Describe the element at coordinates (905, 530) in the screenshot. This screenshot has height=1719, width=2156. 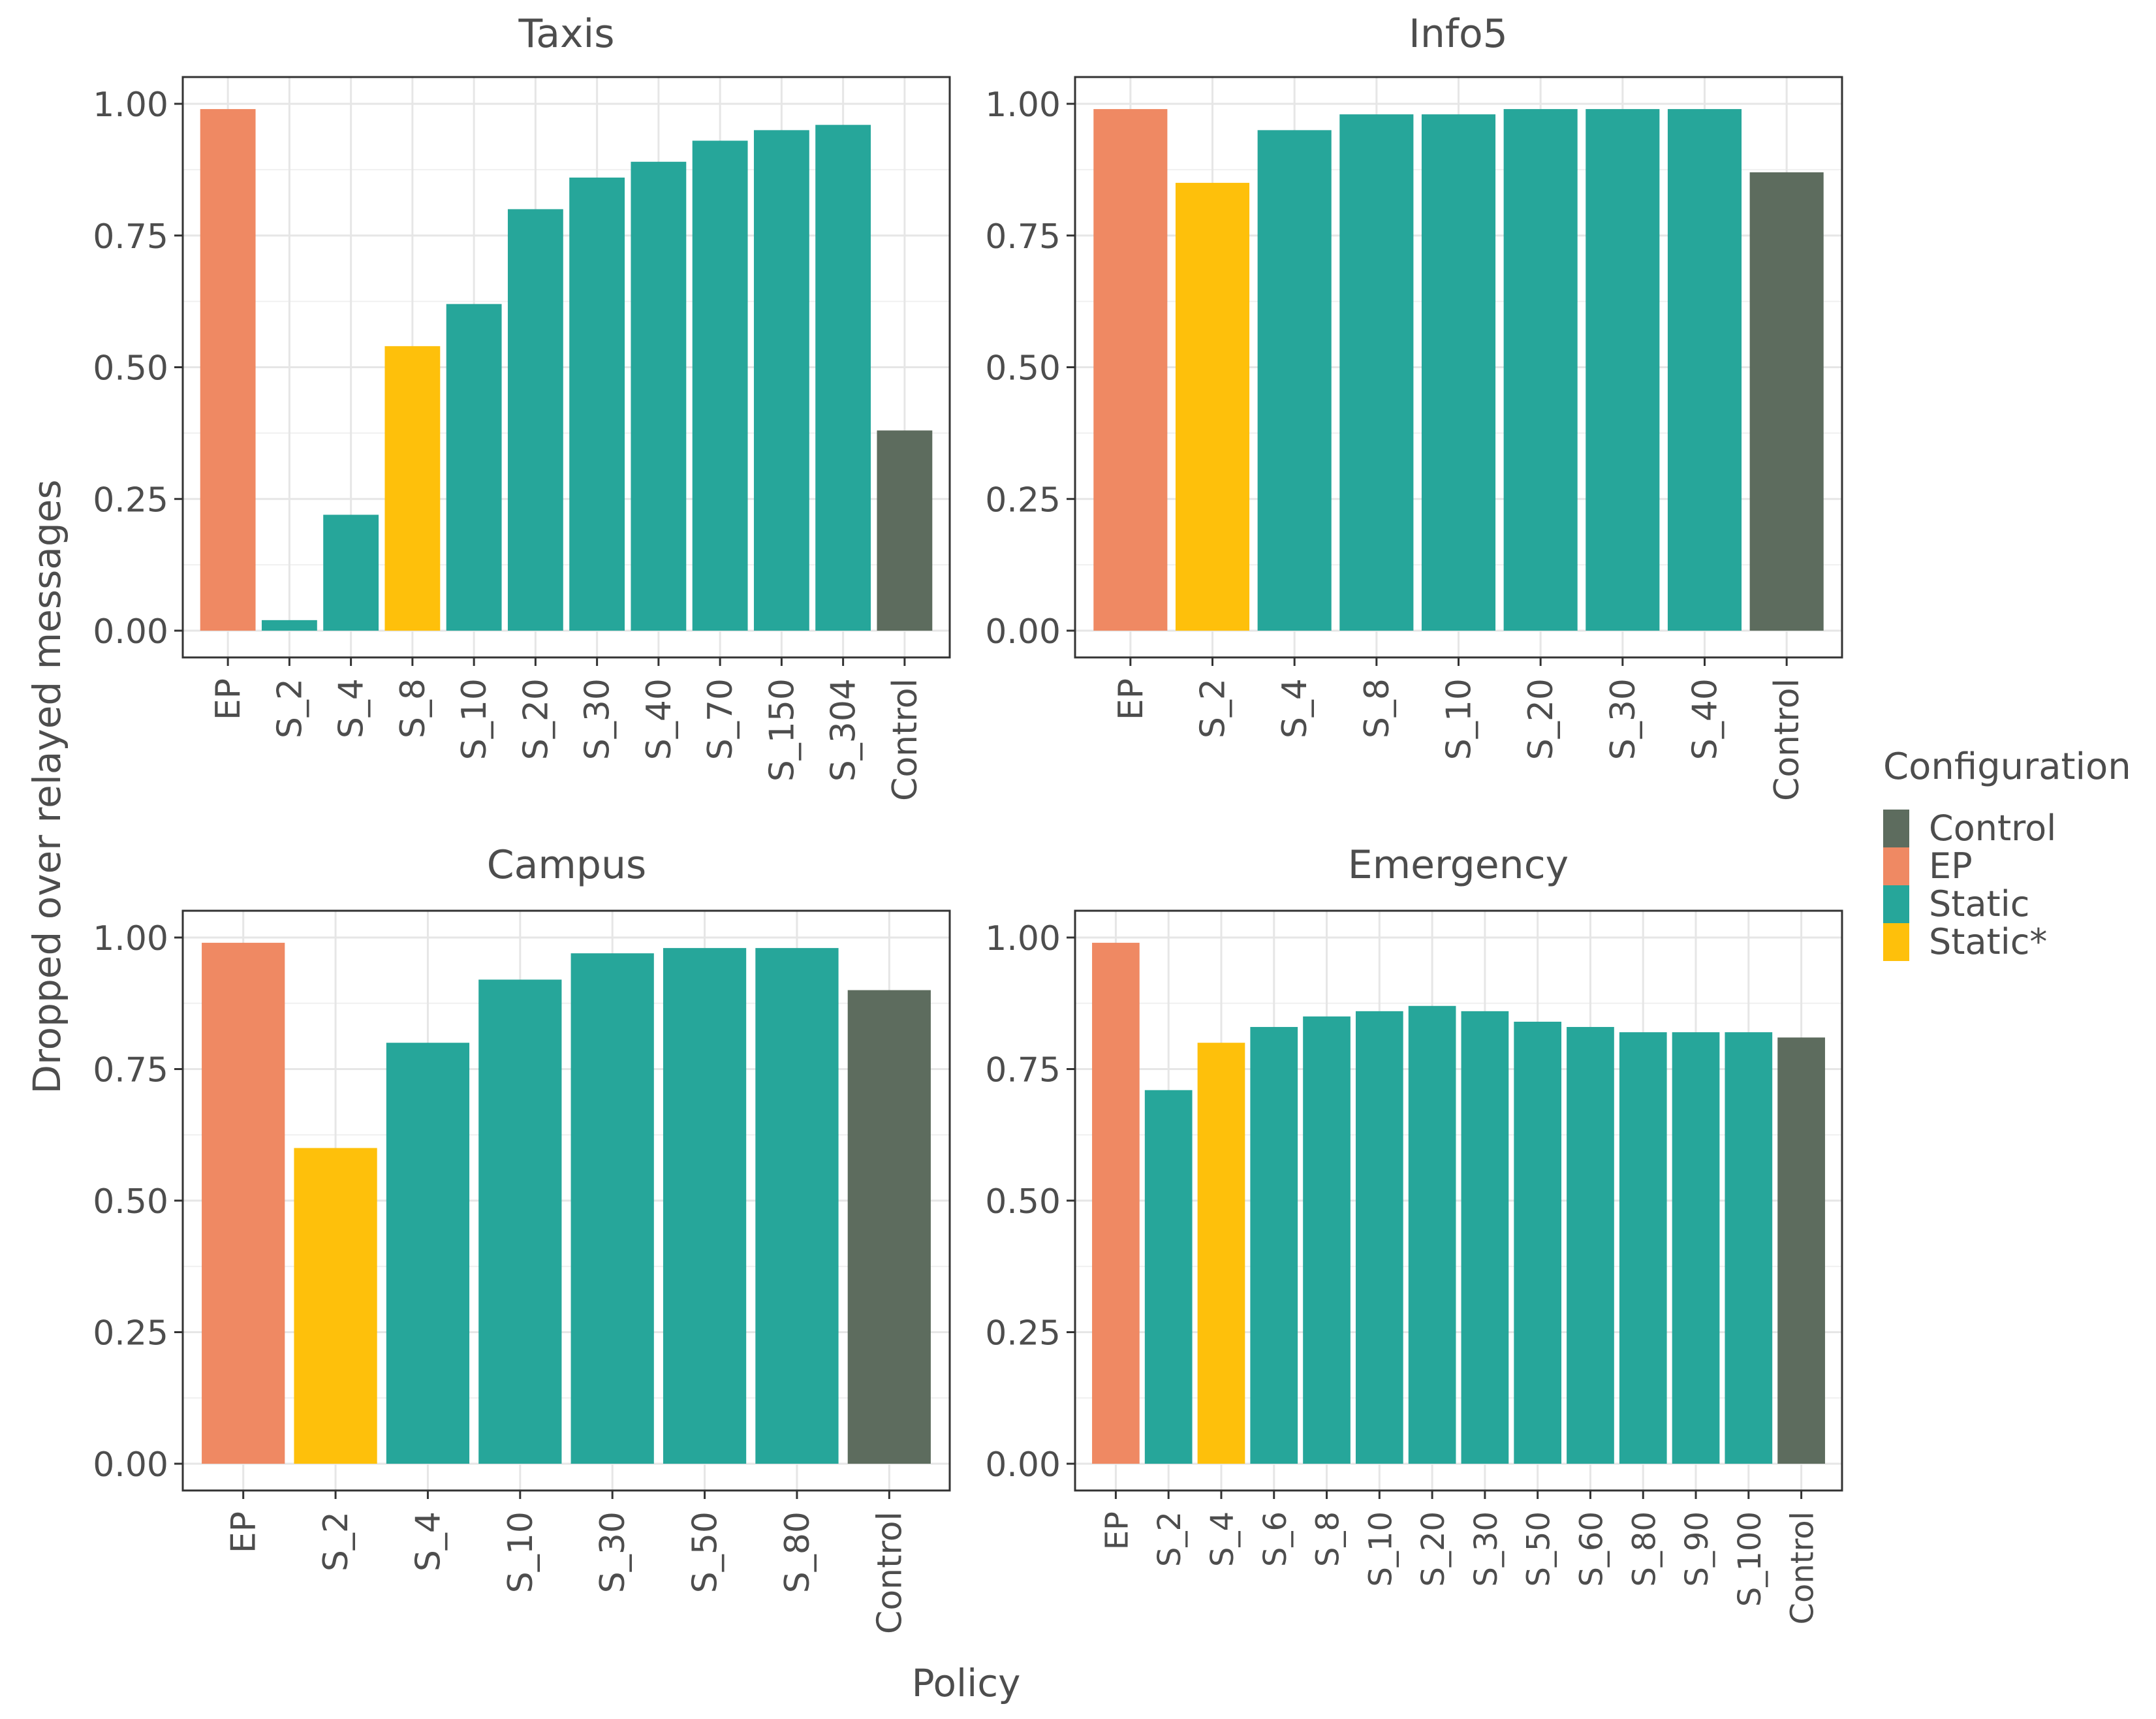
I see `bar-taxis-control` at that location.